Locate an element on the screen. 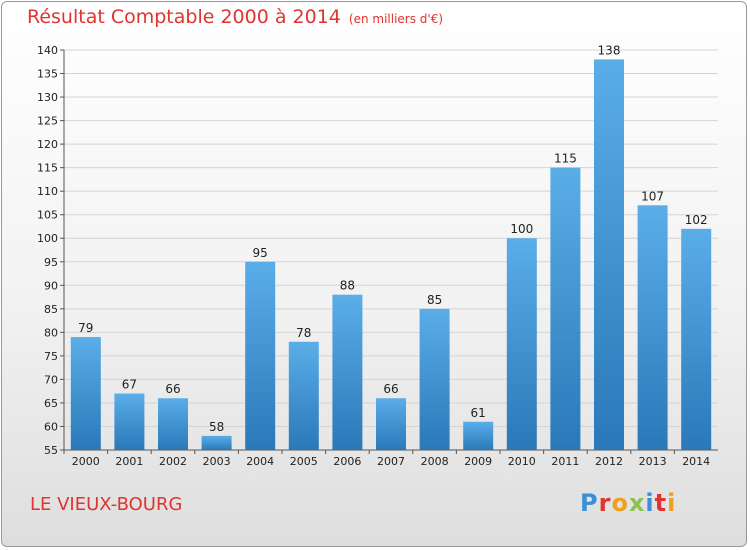 Image resolution: width=750 pixels, height=550 pixels. data-label-2001: 67 is located at coordinates (129, 385).